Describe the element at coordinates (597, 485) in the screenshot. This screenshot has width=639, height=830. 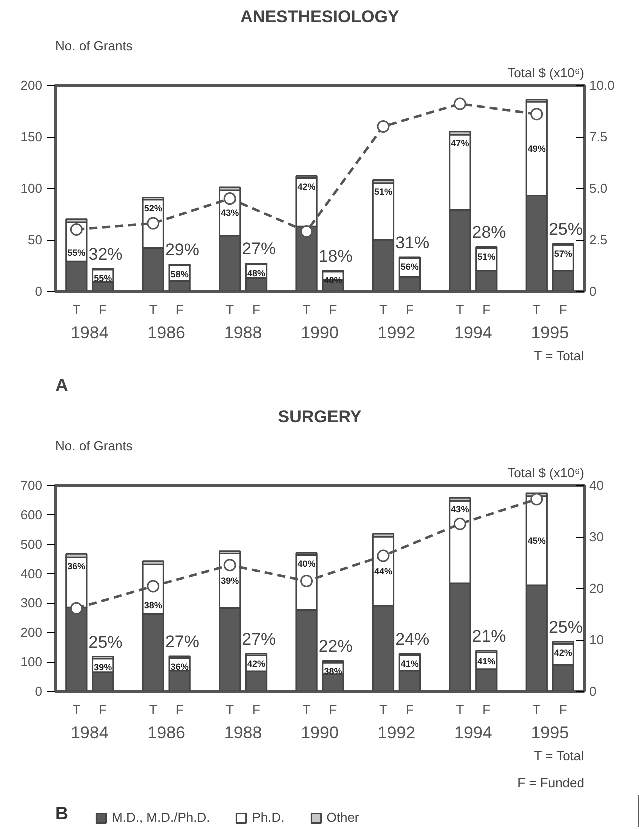
I see `y2-tick-label: 40` at that location.